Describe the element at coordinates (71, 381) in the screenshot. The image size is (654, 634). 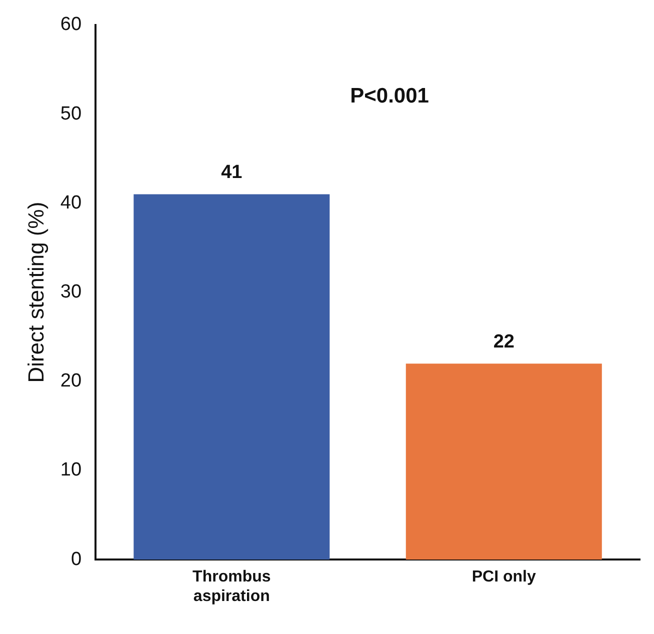
I see `y-tick-label: 20` at that location.